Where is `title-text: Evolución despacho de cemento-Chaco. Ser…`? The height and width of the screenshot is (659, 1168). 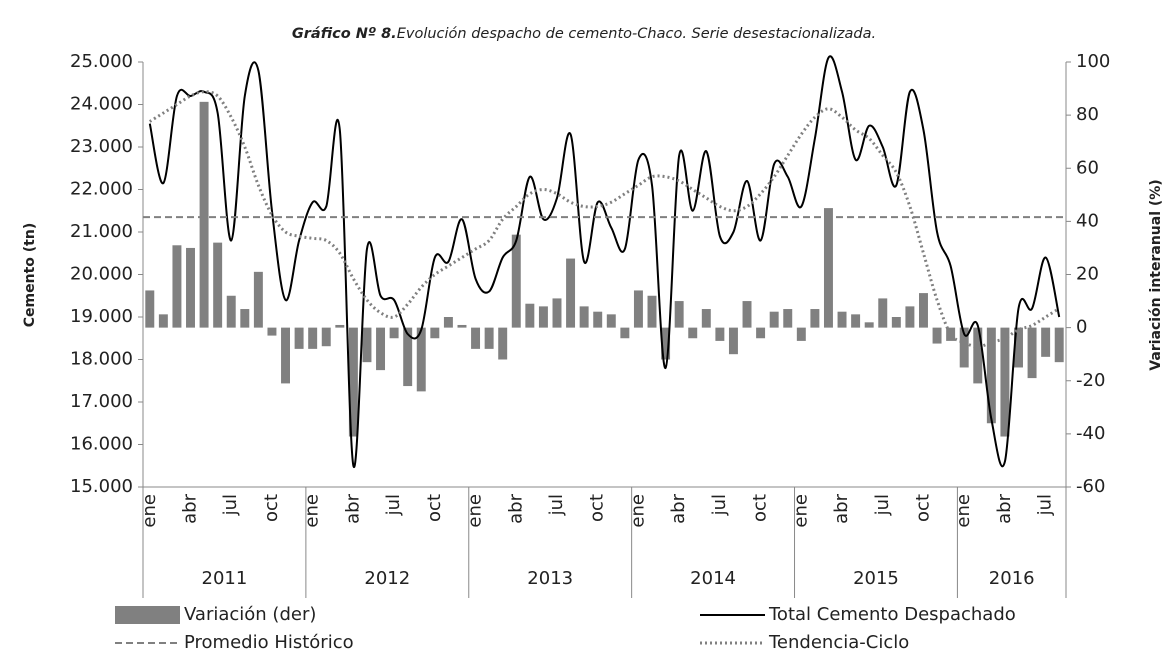
title-text: Evolución despacho de cemento-Chaco. Ser… is located at coordinates (636, 34).